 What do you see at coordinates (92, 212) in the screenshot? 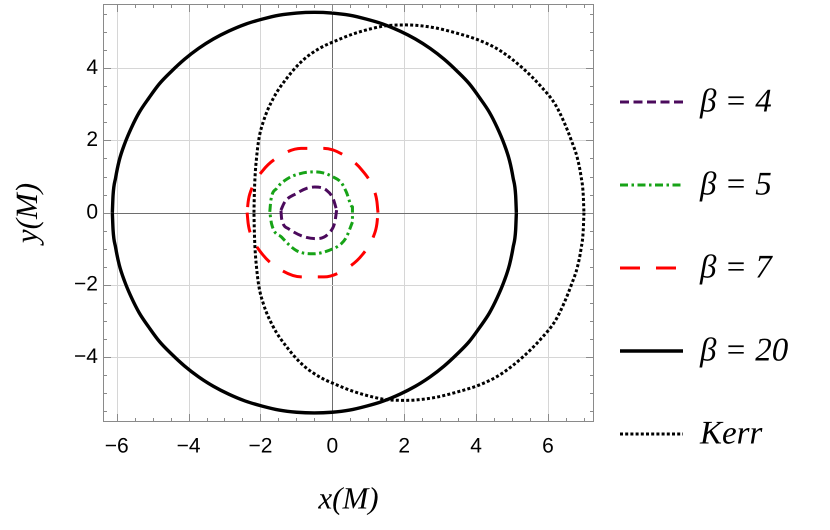
I see `y-tick-label: 0` at bounding box center [92, 212].